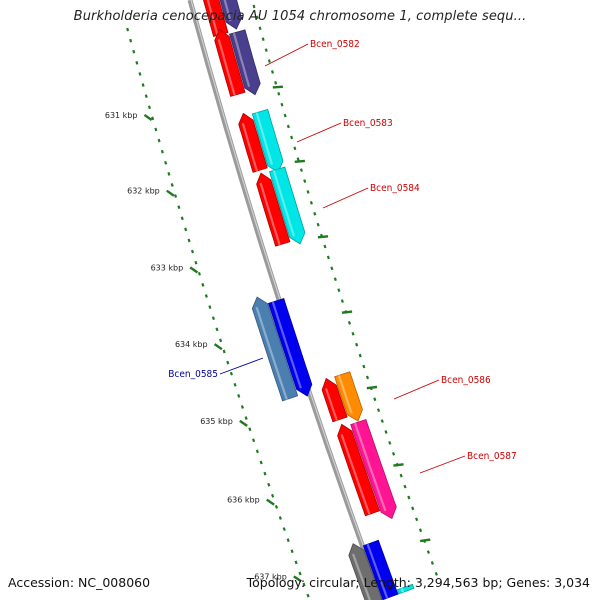 The height and width of the screenshot is (600, 600). I want to click on svg-text: Bcen_0587, so click(492, 456).